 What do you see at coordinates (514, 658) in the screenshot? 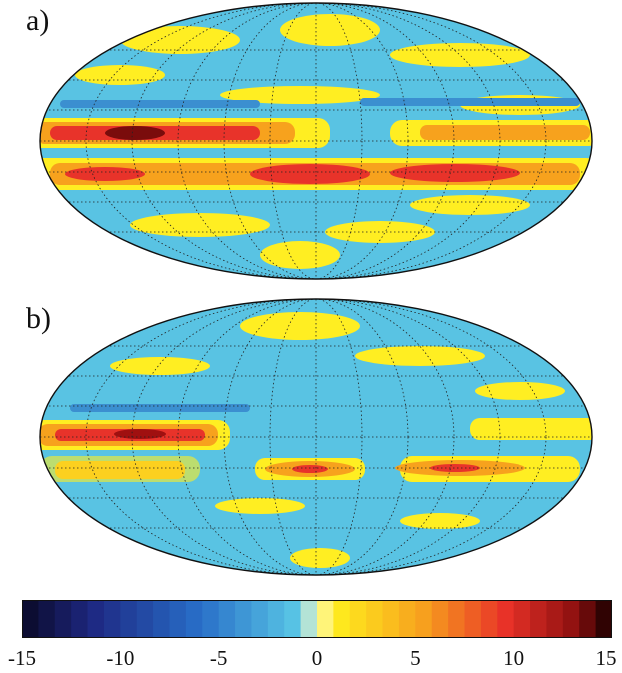
I see `colorbar-tick-label: 10` at bounding box center [514, 658].